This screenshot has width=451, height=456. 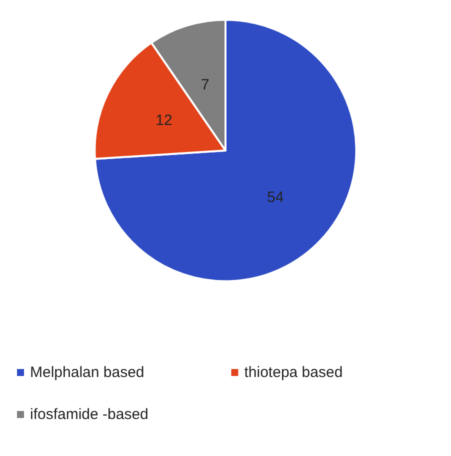 I want to click on legend-label: thiotepa based, so click(x=293, y=372).